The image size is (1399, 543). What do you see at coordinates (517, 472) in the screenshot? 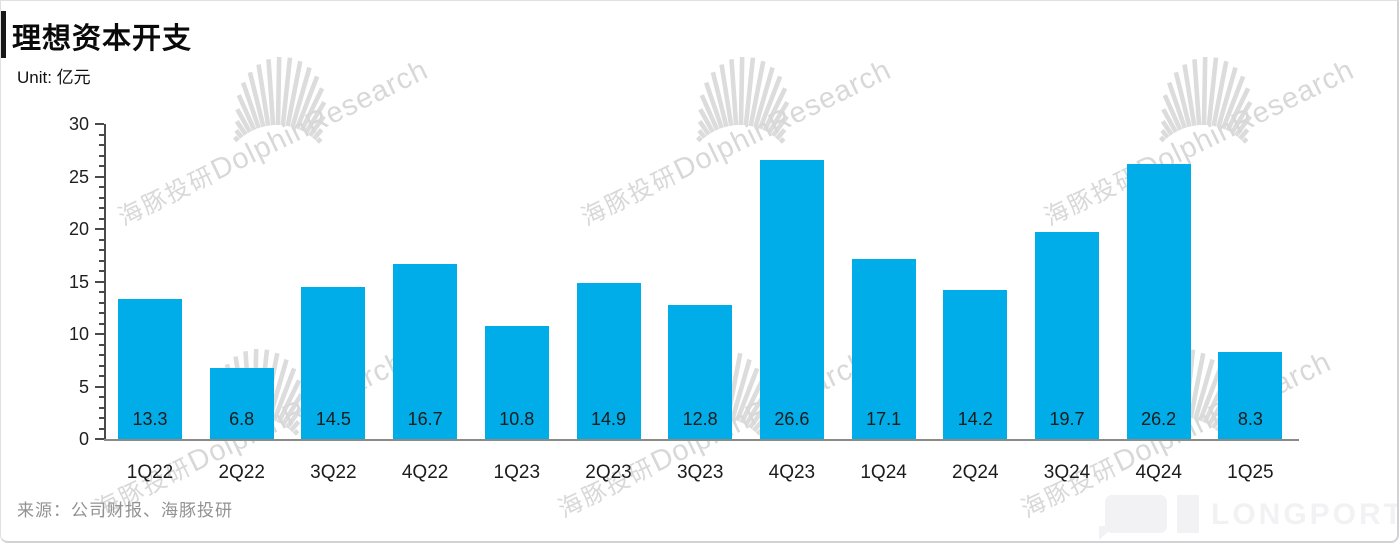
I see `x-axis-label: 1Q23` at bounding box center [517, 472].